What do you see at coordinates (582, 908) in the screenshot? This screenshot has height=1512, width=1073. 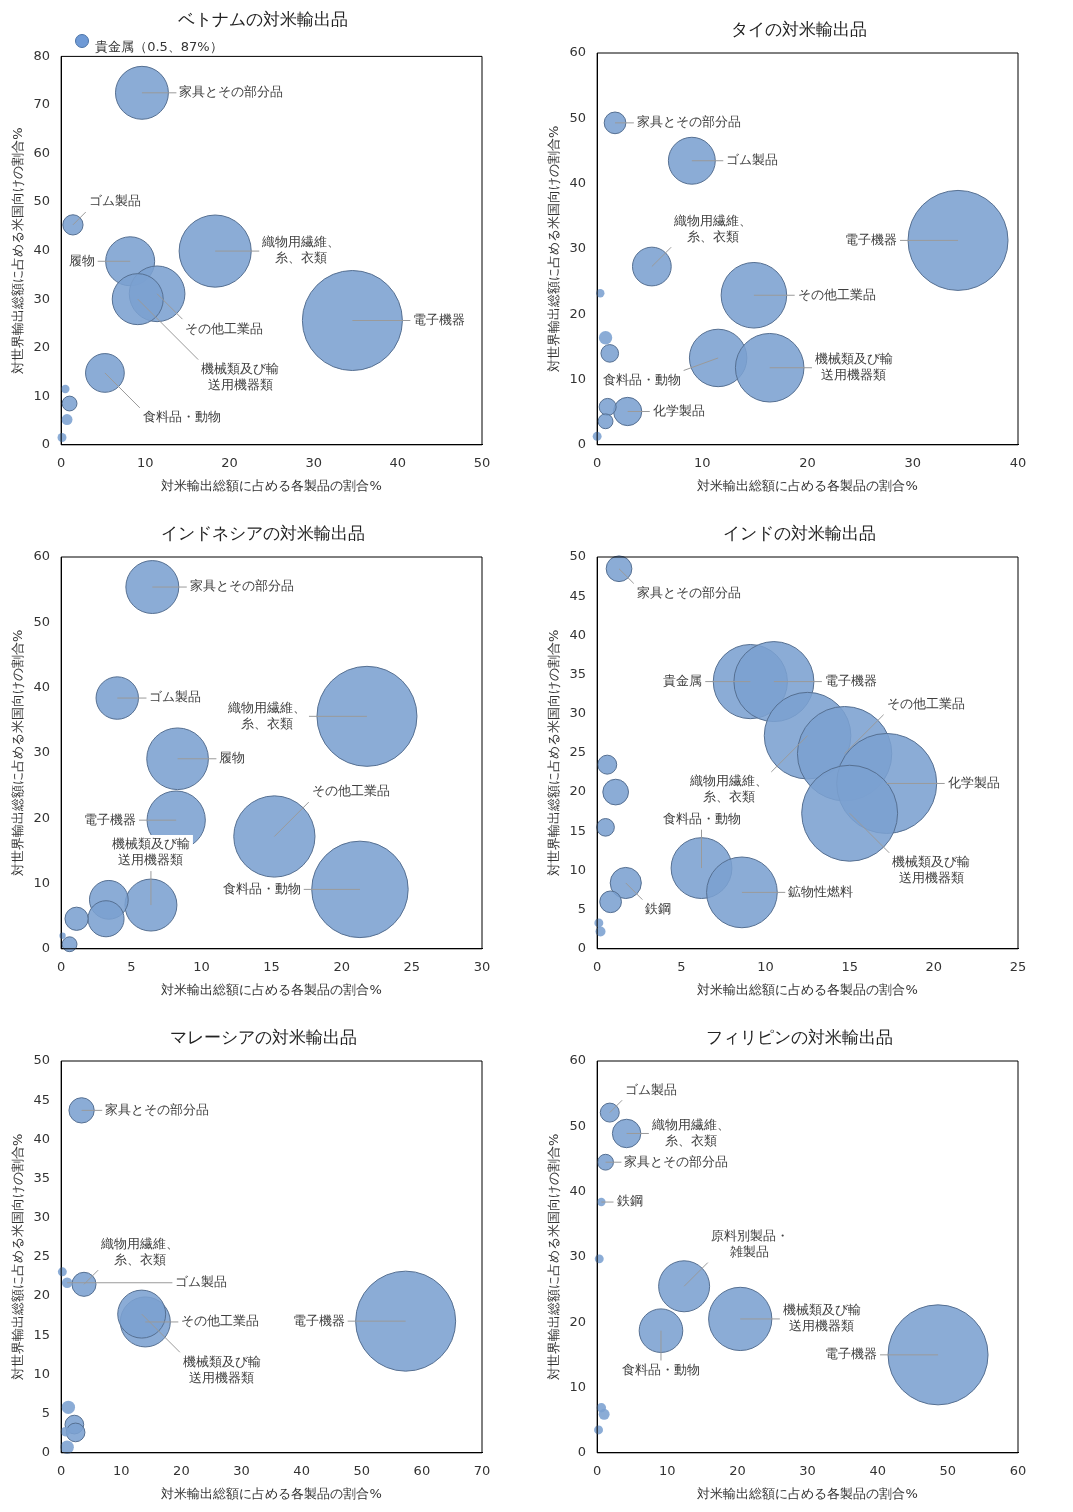 I see `y-tick-label: 5` at bounding box center [582, 908].